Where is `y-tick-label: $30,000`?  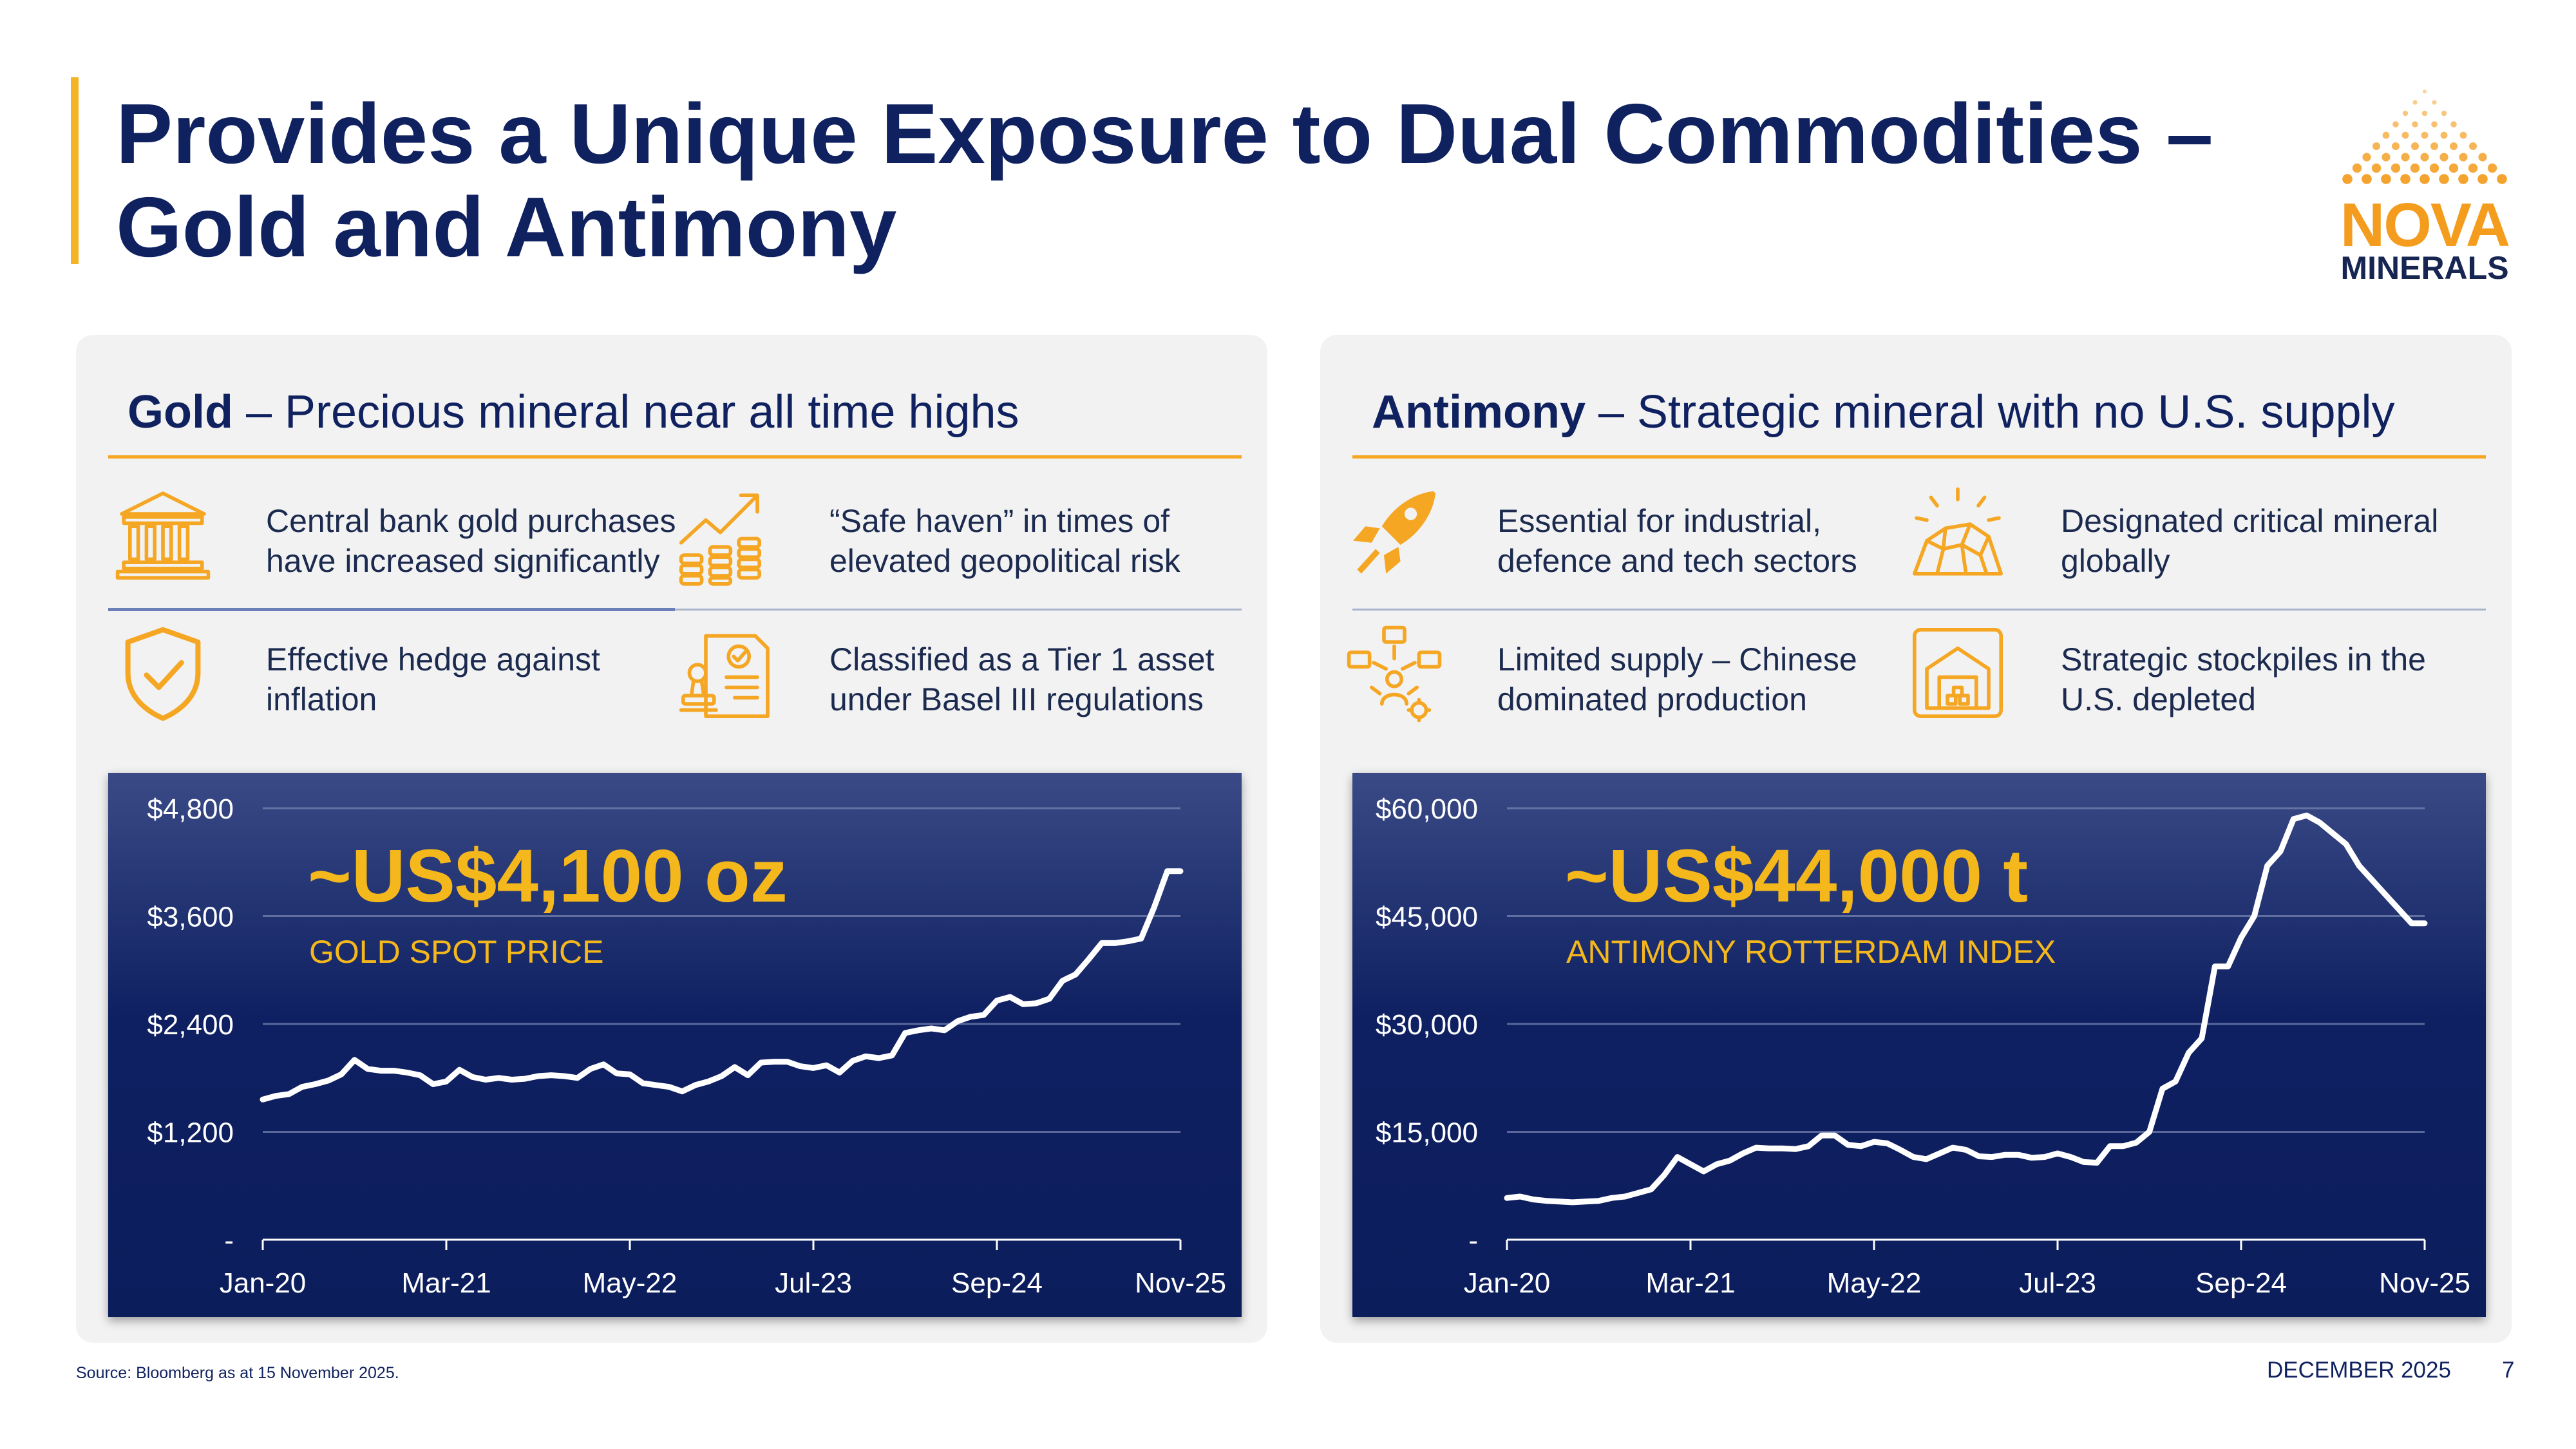 y-tick-label: $30,000 is located at coordinates (1427, 1025).